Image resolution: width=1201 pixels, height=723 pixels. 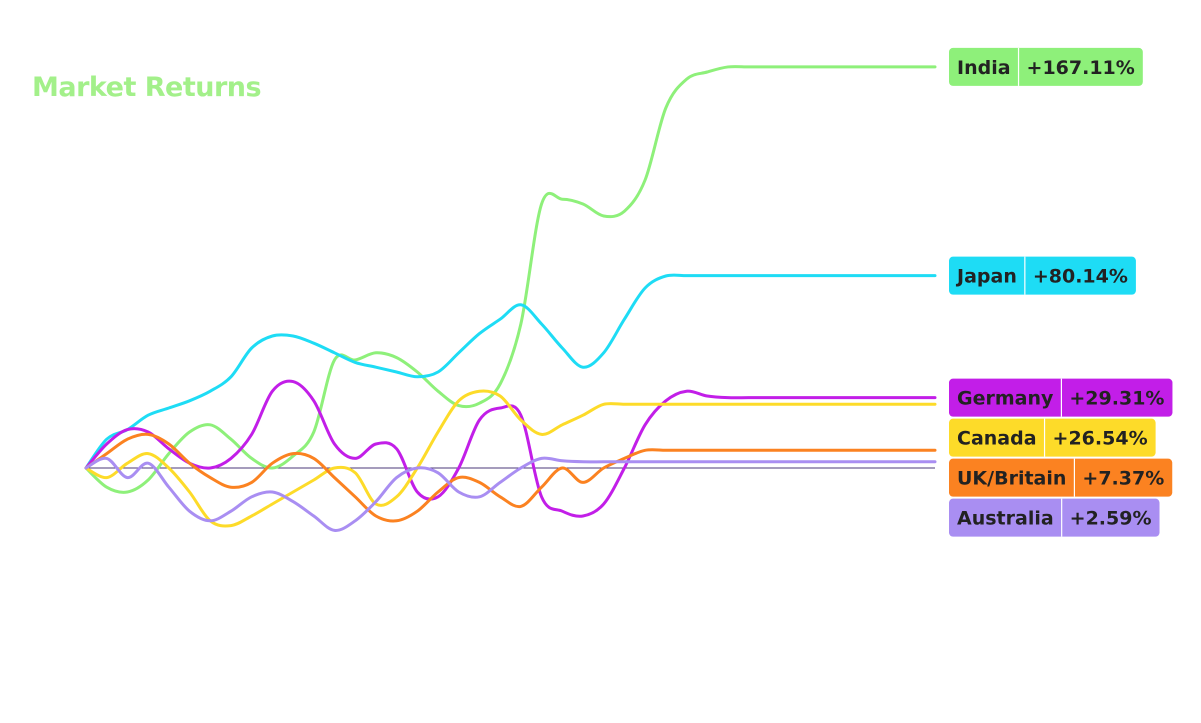 I want to click on series-line-germany, so click(x=510, y=448).